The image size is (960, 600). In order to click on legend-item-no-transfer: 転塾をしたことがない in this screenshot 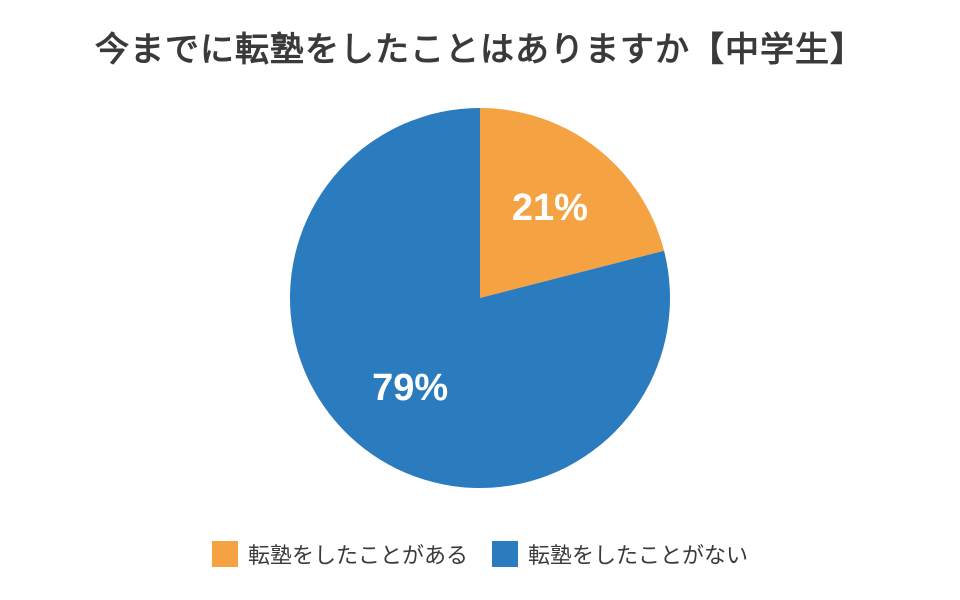, I will do `click(620, 554)`.